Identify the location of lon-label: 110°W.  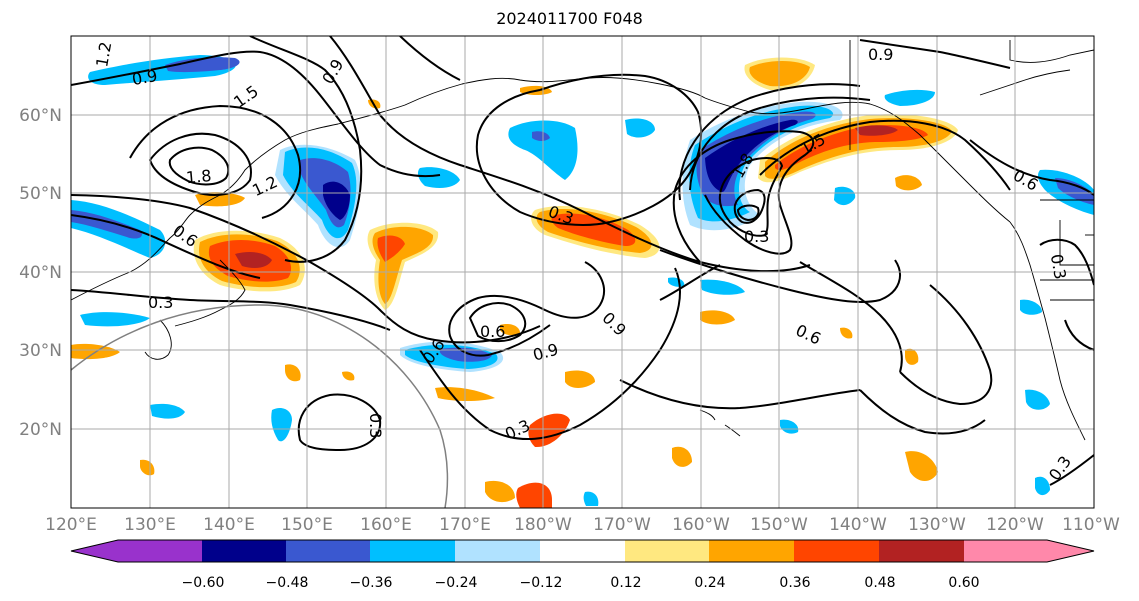
(1091, 525).